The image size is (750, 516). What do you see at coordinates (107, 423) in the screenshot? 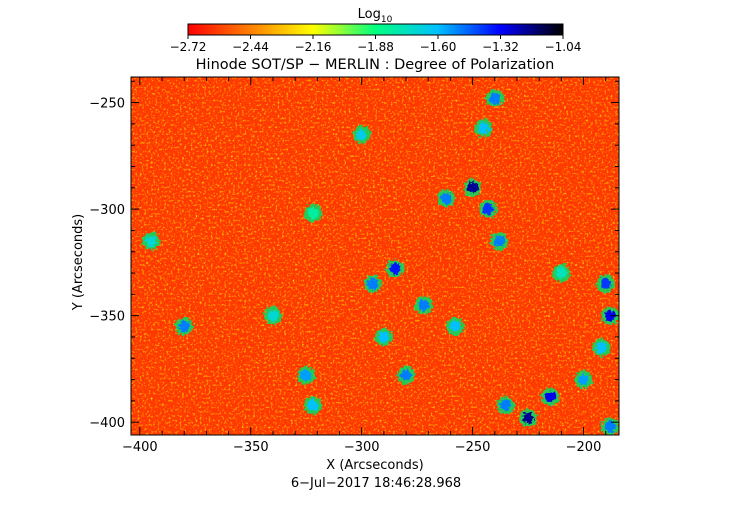
I see `y-tick-label: −400` at bounding box center [107, 423].